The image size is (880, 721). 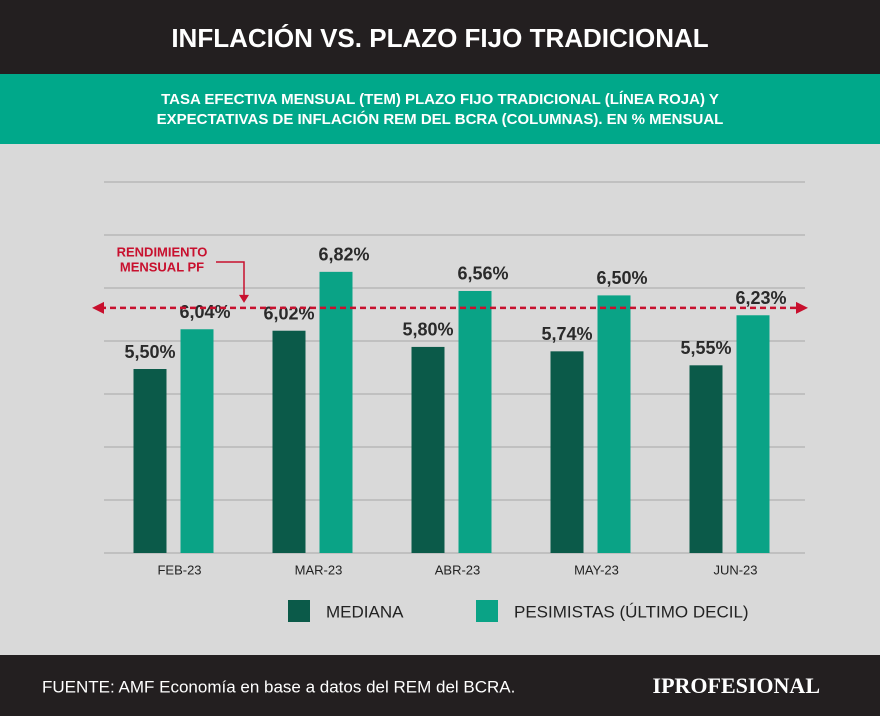 What do you see at coordinates (288, 313) in the screenshot?
I see `value-label: 6,02%` at bounding box center [288, 313].